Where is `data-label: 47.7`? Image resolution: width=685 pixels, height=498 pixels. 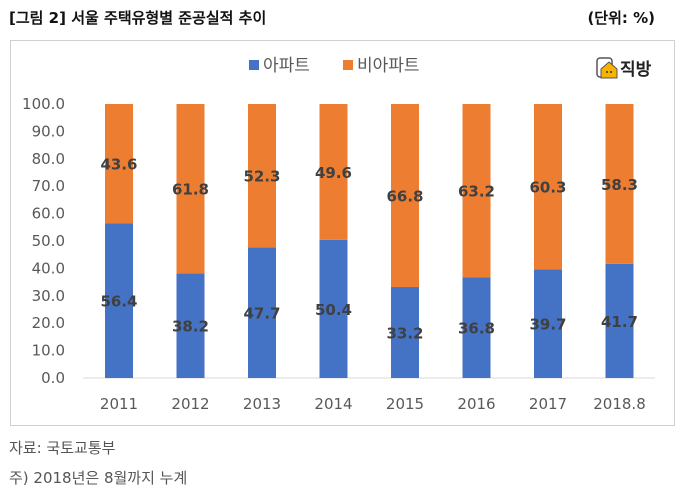
data-label: 47.7 is located at coordinates (261, 314).